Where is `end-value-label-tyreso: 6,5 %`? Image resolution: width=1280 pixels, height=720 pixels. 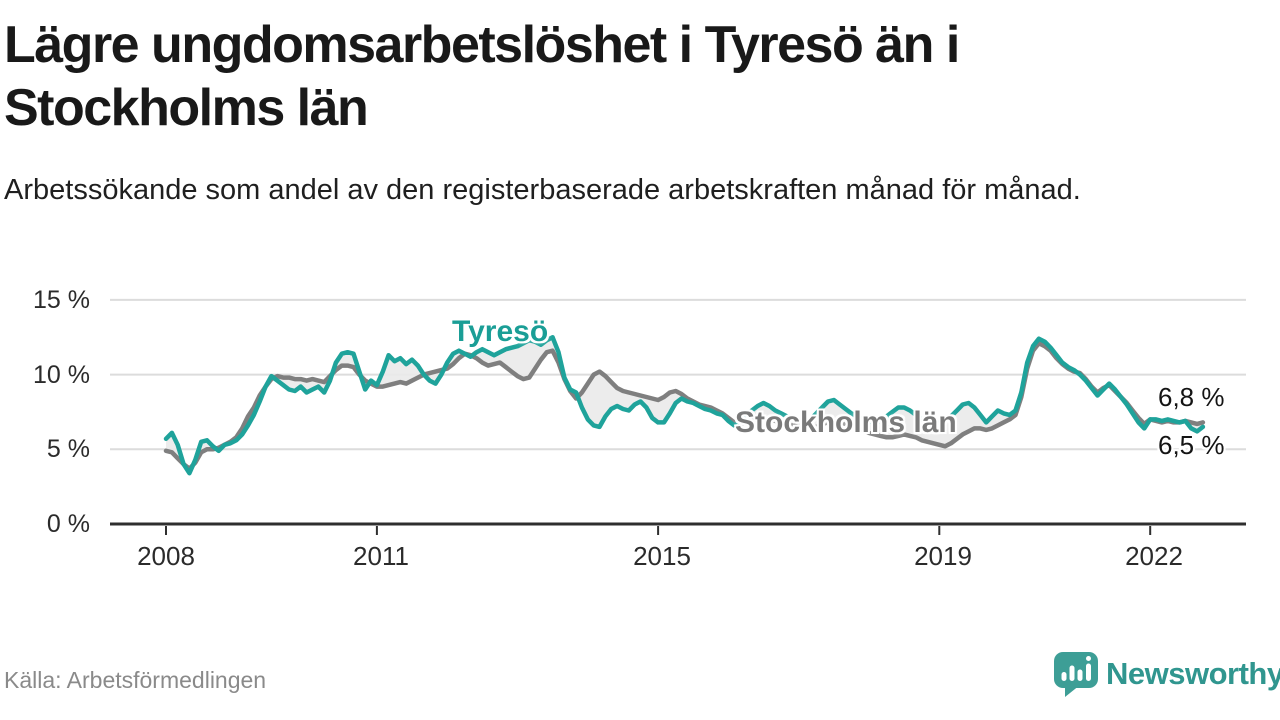
end-value-label-tyreso: 6,5 % is located at coordinates (1191, 445).